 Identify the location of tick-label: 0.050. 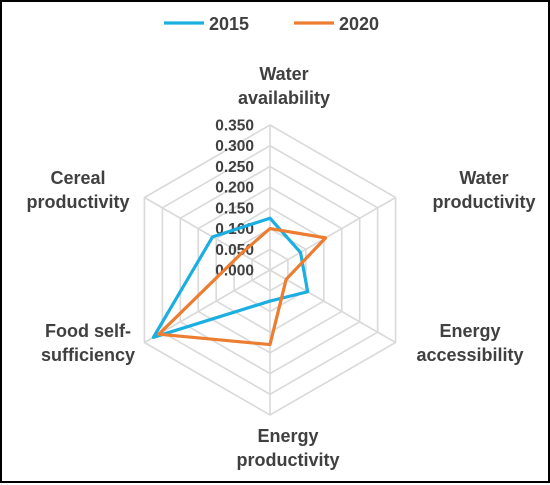
(234, 250).